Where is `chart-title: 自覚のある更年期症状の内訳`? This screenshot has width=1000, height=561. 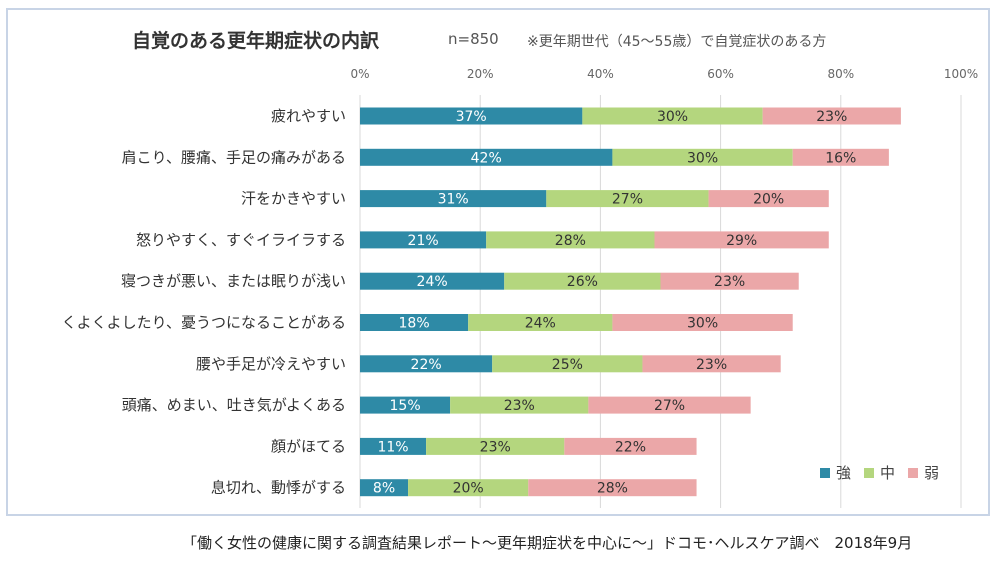 chart-title: 自覚のある更年期症状の内訳 is located at coordinates (256, 41).